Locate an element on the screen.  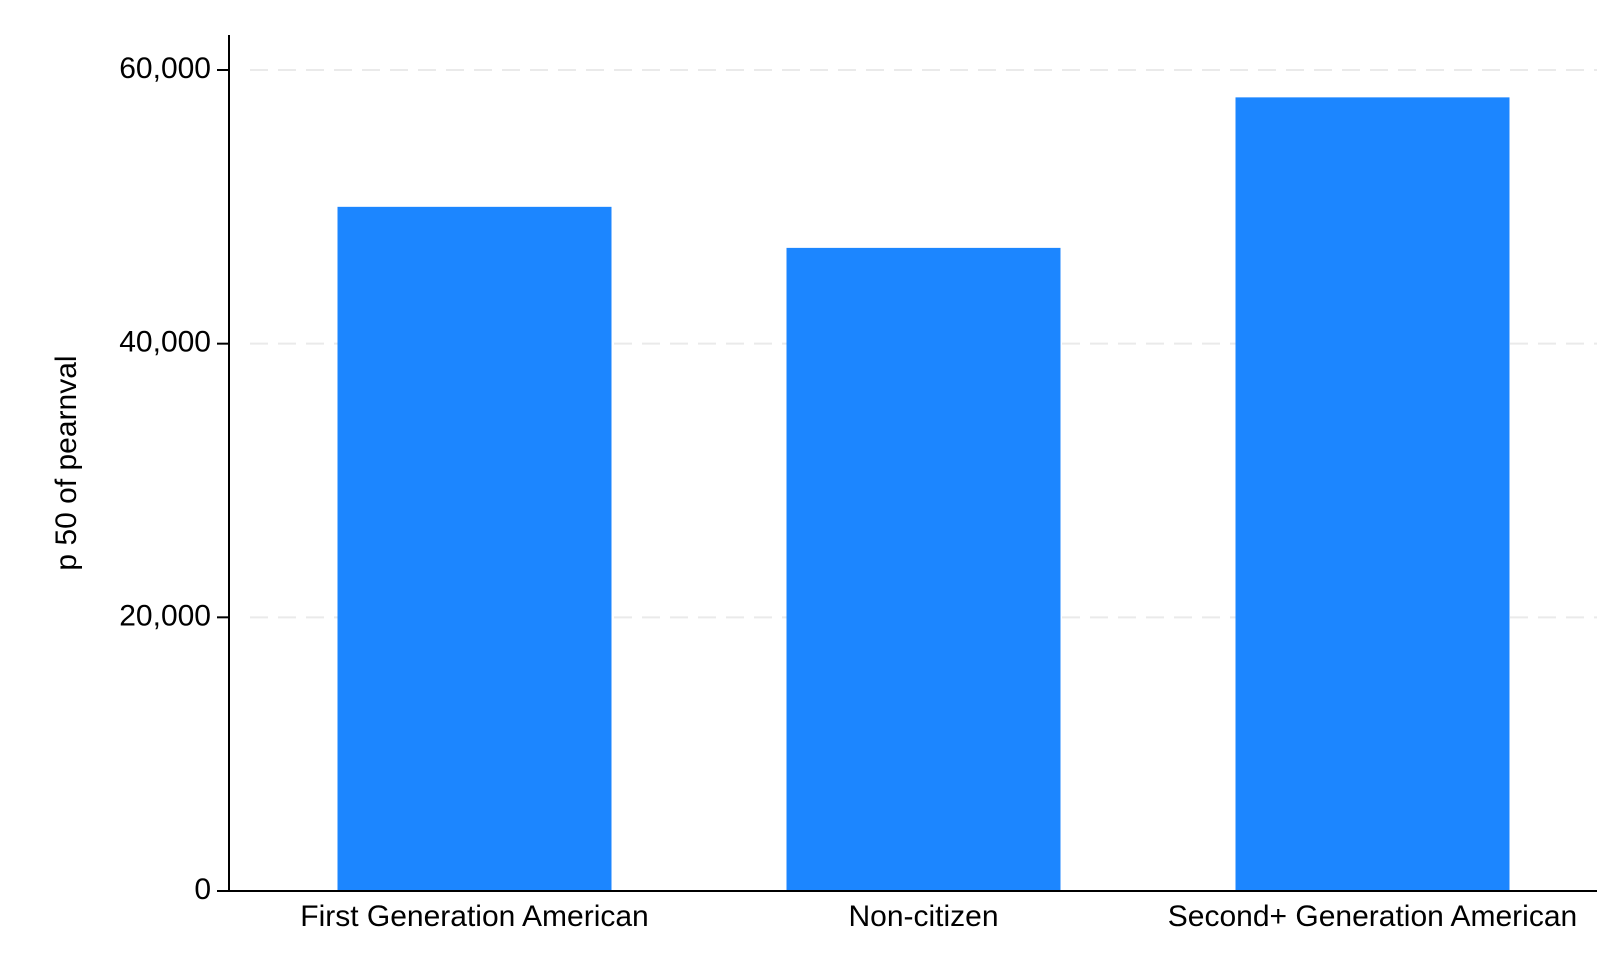
y-tick-label: 0 is located at coordinates (202, 889).